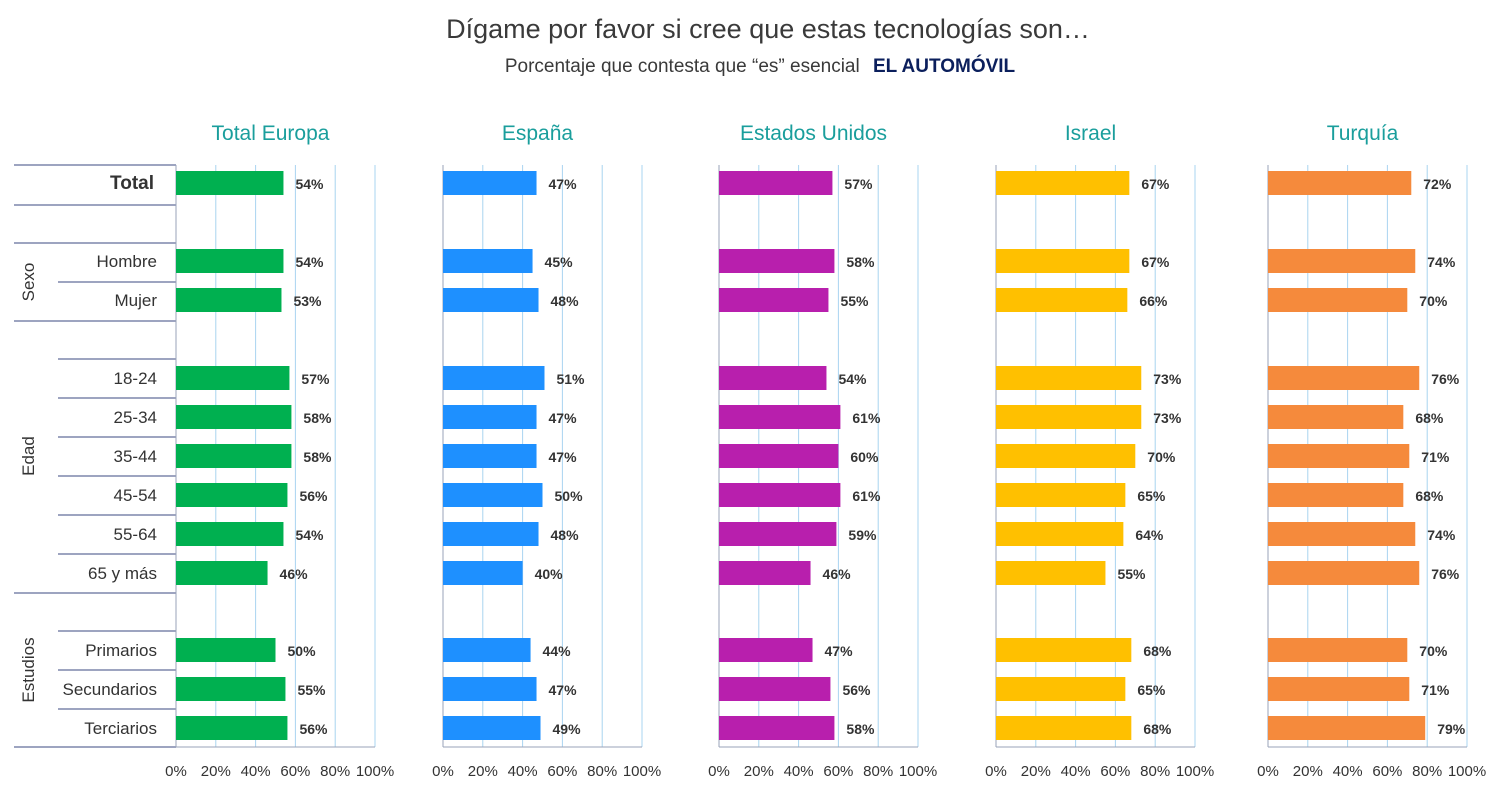  I want to click on data-label: 73%, so click(1167, 379).